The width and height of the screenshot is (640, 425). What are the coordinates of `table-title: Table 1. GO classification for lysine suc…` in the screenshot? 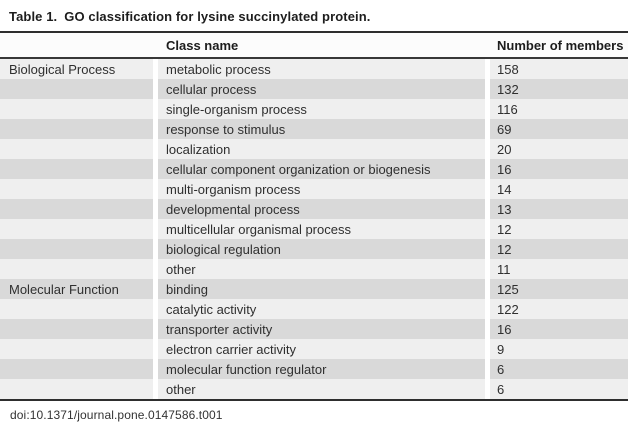 It's located at (314, 15).